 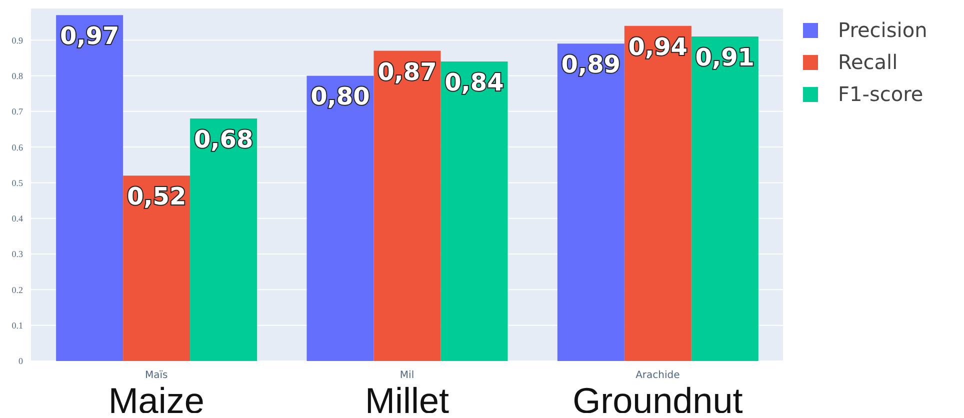 I want to click on x-tick-label: Arachide, so click(x=658, y=375).